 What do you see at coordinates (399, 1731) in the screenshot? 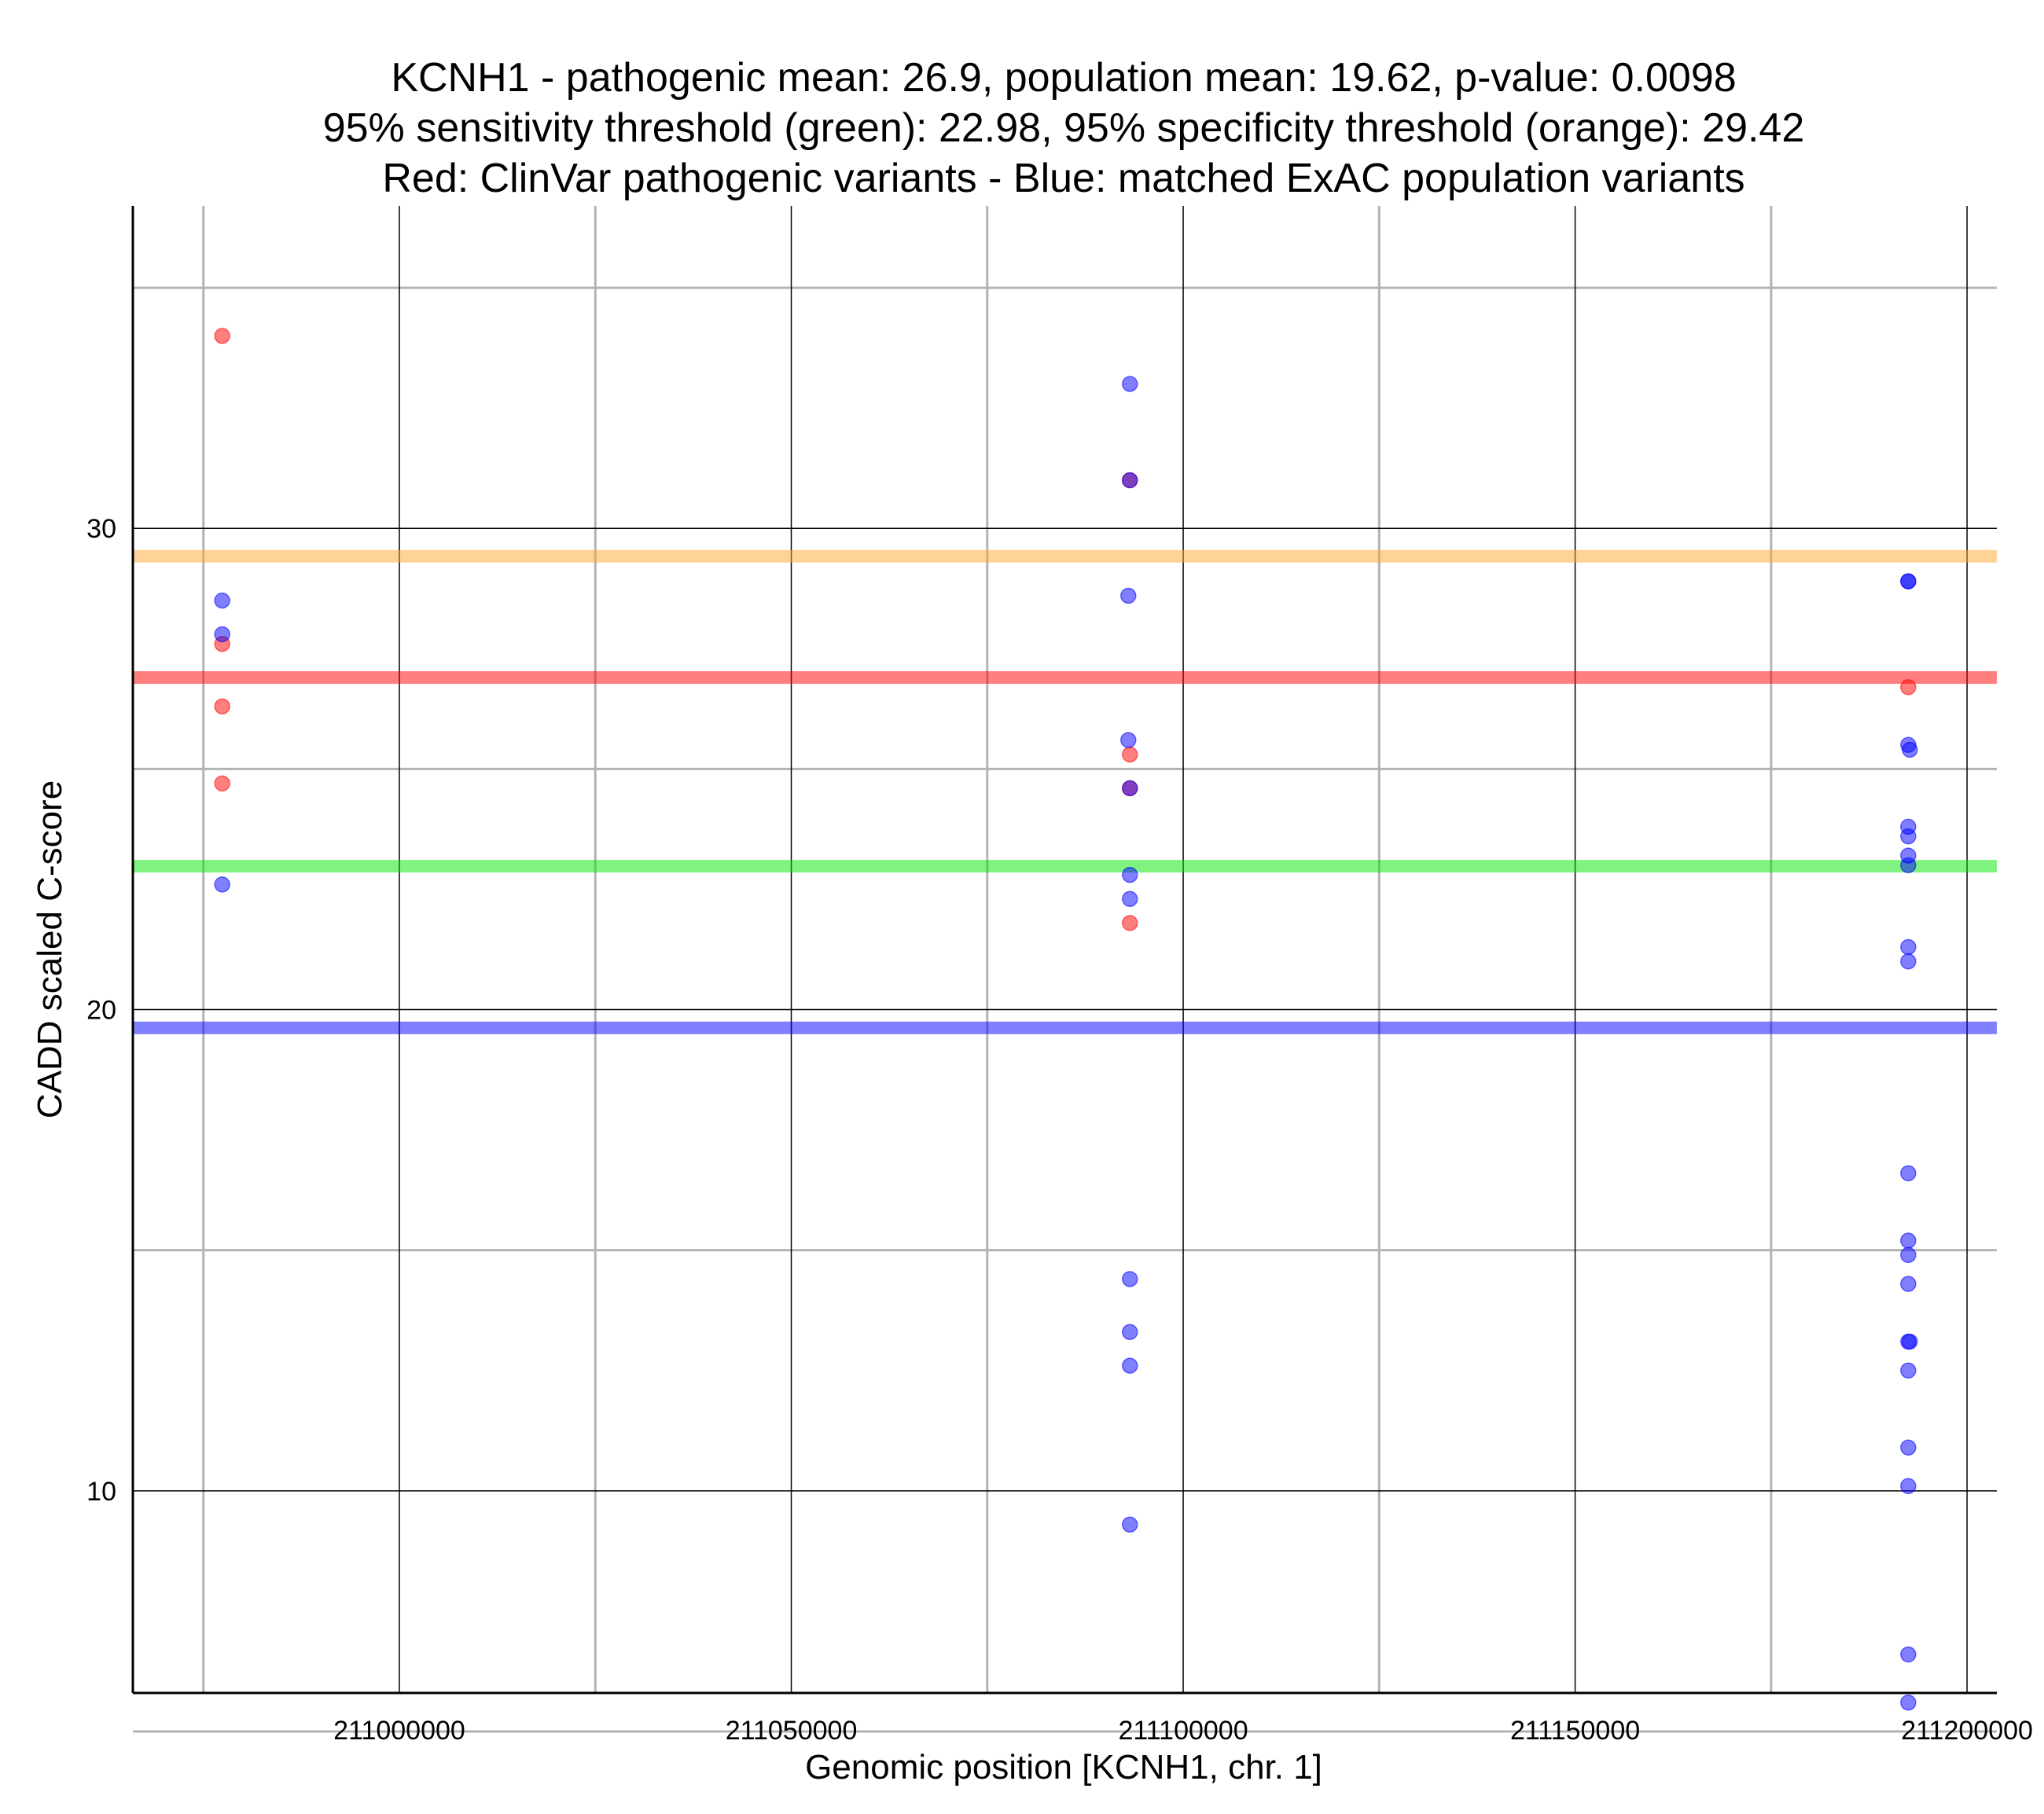
I see `x-tick-label-0: 211000000` at bounding box center [399, 1731].